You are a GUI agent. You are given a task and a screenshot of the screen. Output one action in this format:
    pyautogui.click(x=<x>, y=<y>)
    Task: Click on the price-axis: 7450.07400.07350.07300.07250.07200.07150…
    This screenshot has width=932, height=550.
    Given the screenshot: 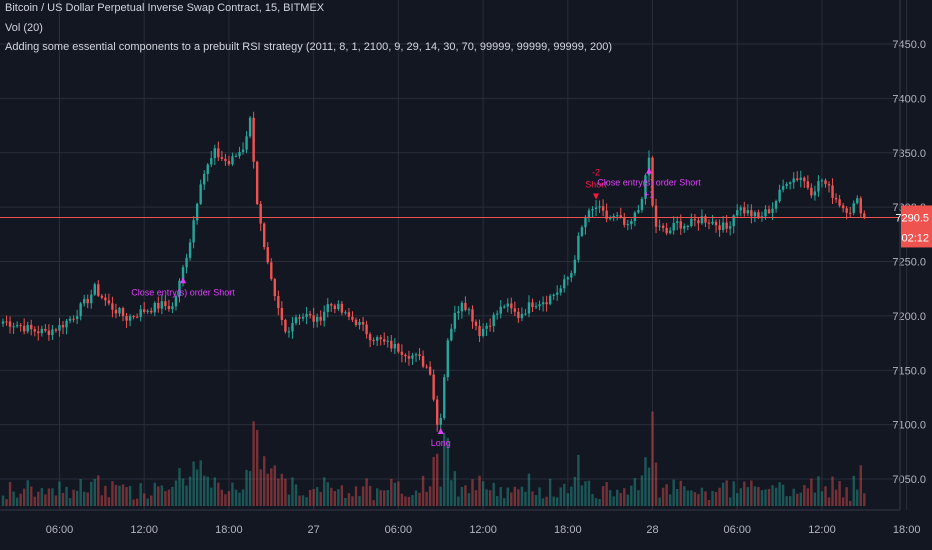 What is the action you would take?
    pyautogui.click(x=909, y=262)
    